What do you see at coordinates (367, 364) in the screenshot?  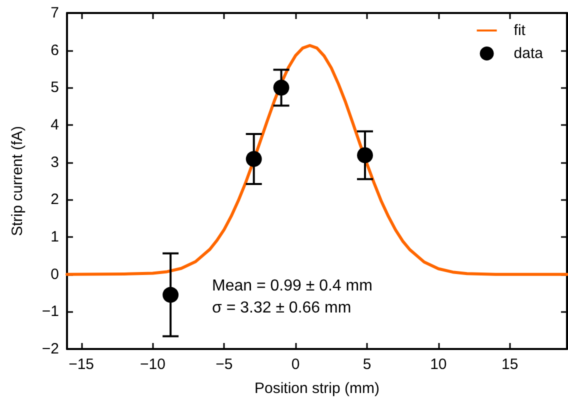 I see `x-tick-label: 5` at bounding box center [367, 364].